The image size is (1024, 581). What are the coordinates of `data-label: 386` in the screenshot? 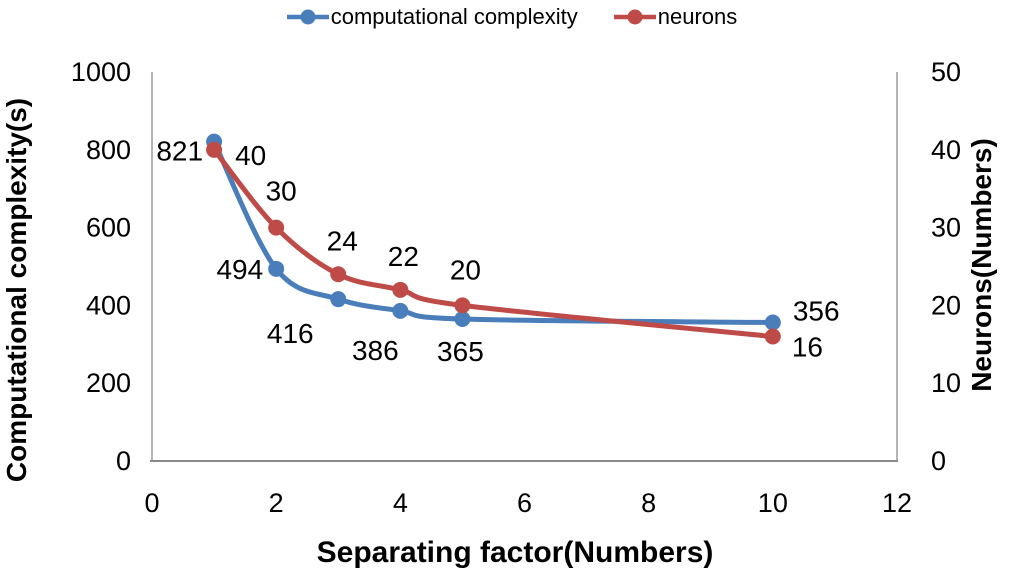 It's located at (375, 350).